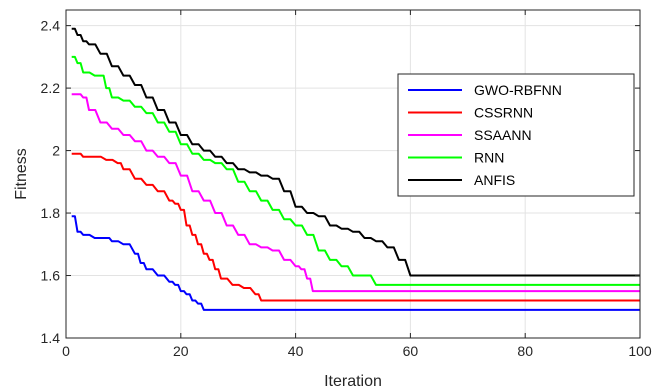 Image resolution: width=655 pixels, height=392 pixels. I want to click on x-tick-label: 100, so click(640, 351).